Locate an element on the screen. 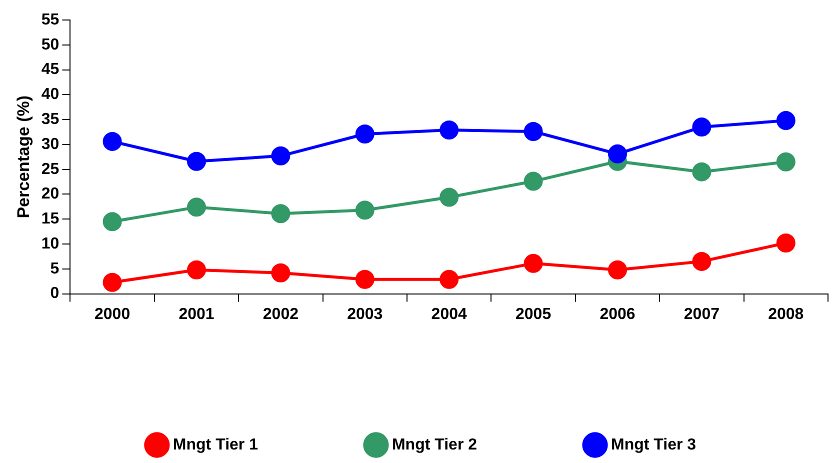  legend-label: Mngt Tier 2 is located at coordinates (435, 445).